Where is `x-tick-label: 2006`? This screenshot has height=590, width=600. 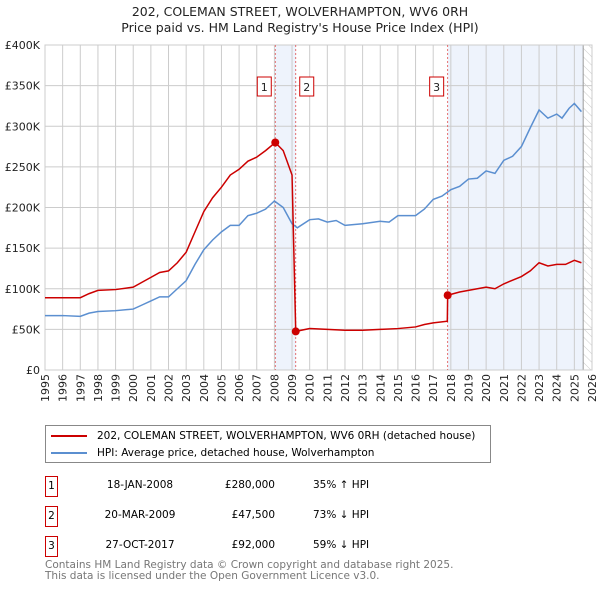
x-tick-label: 2006 is located at coordinates (239, 388).